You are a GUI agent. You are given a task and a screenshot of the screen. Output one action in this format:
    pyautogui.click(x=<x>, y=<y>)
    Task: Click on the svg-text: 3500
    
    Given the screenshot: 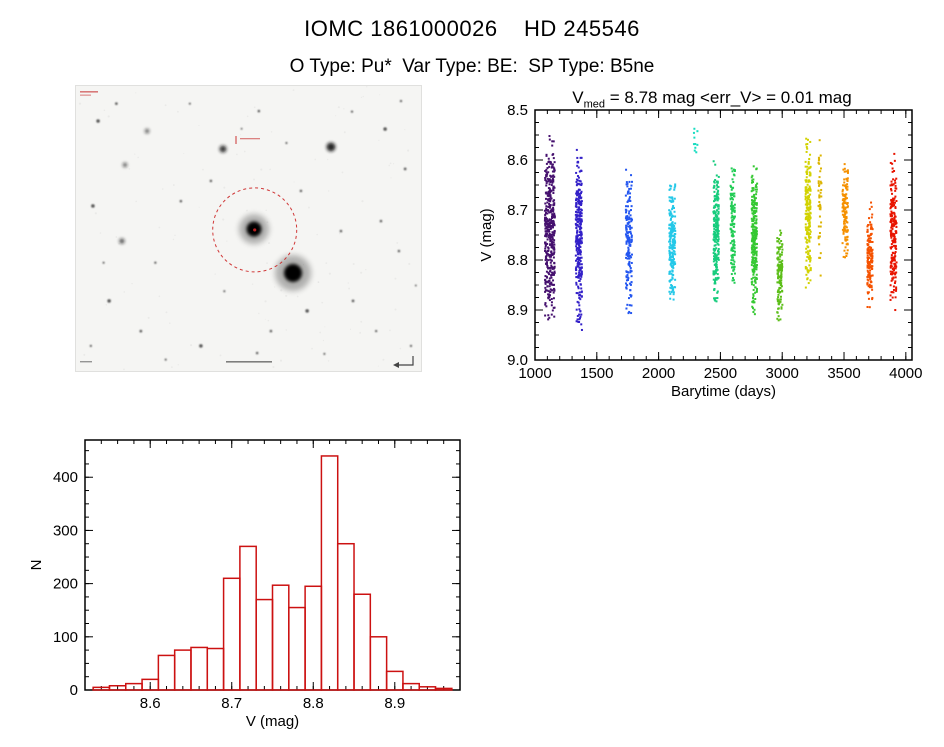 What is the action you would take?
    pyautogui.click(x=843, y=373)
    